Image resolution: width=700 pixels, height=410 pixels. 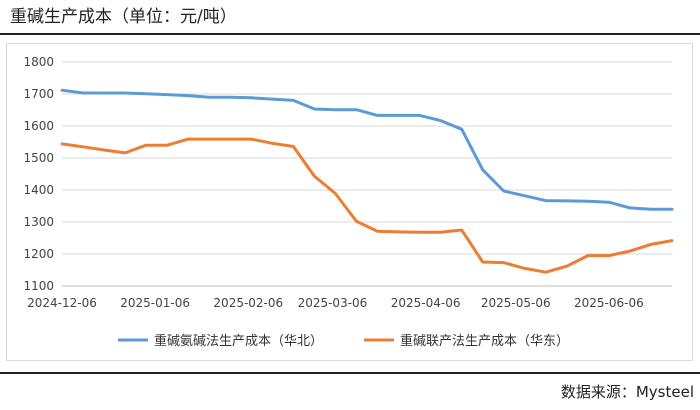 I want to click on x-tick-label: 2025-05-06, so click(x=516, y=303).